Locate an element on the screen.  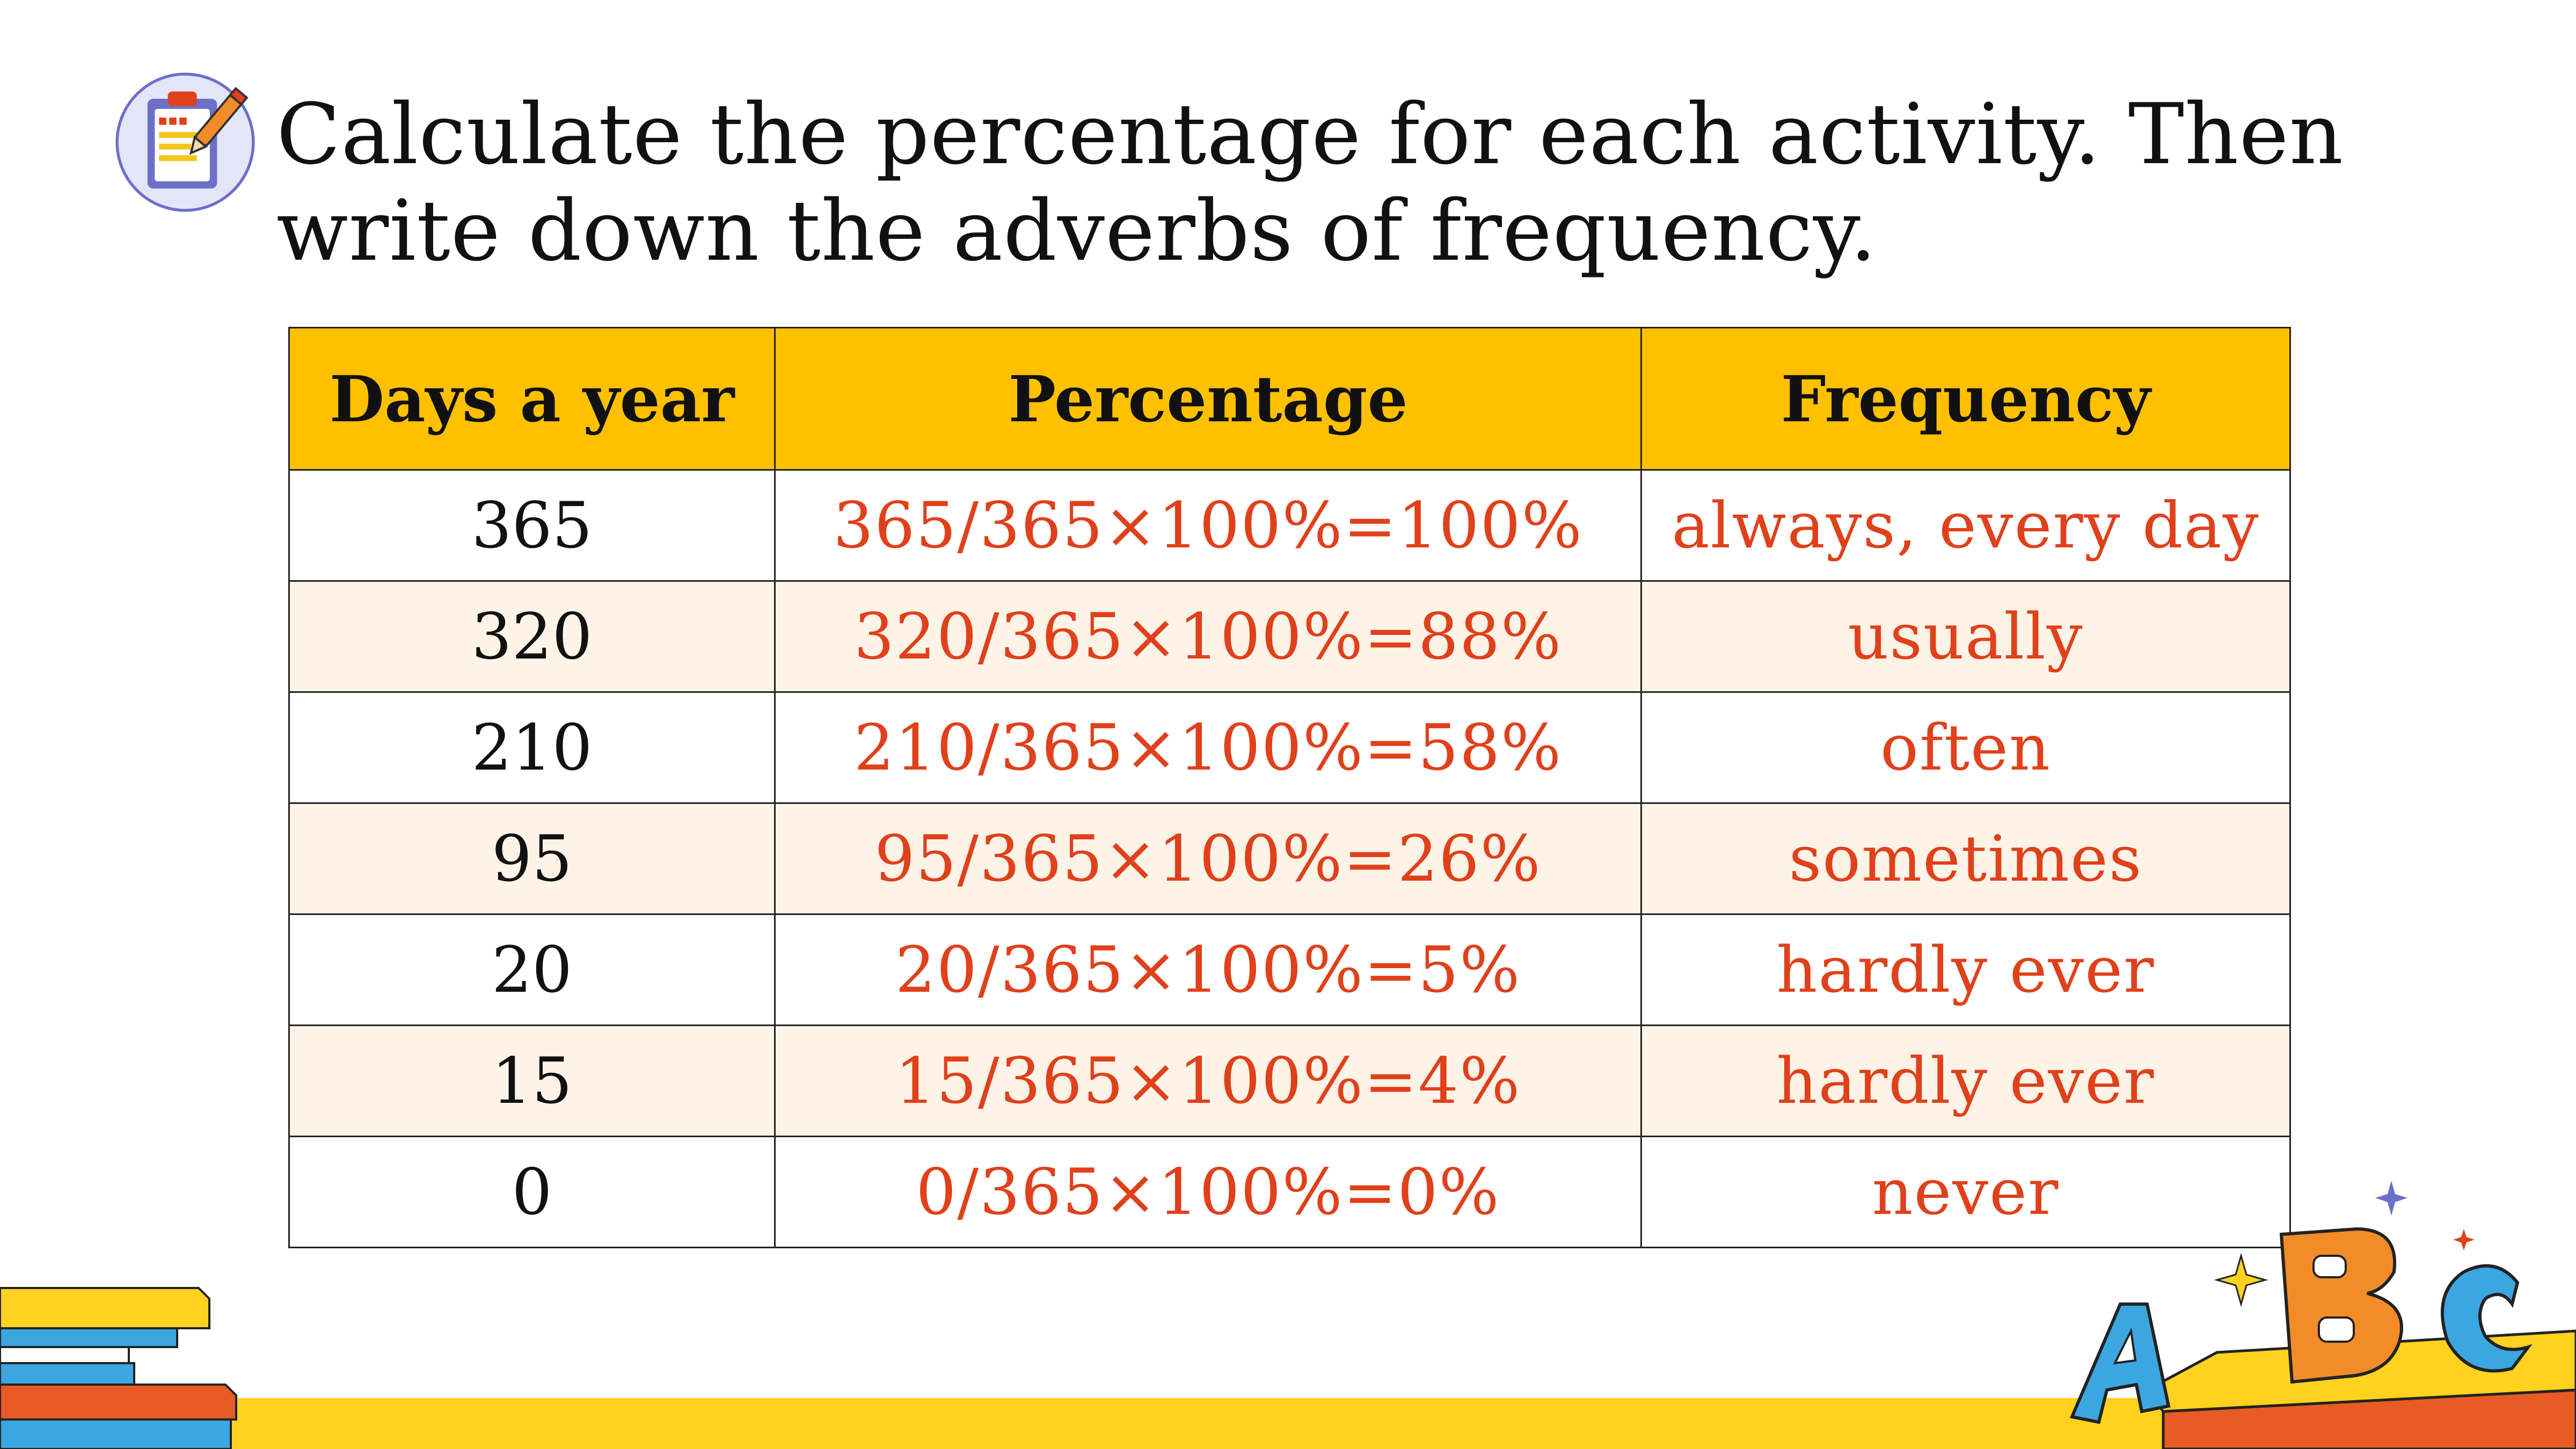
percentage-cell: 210/365×100%=58% is located at coordinates (1208, 747).